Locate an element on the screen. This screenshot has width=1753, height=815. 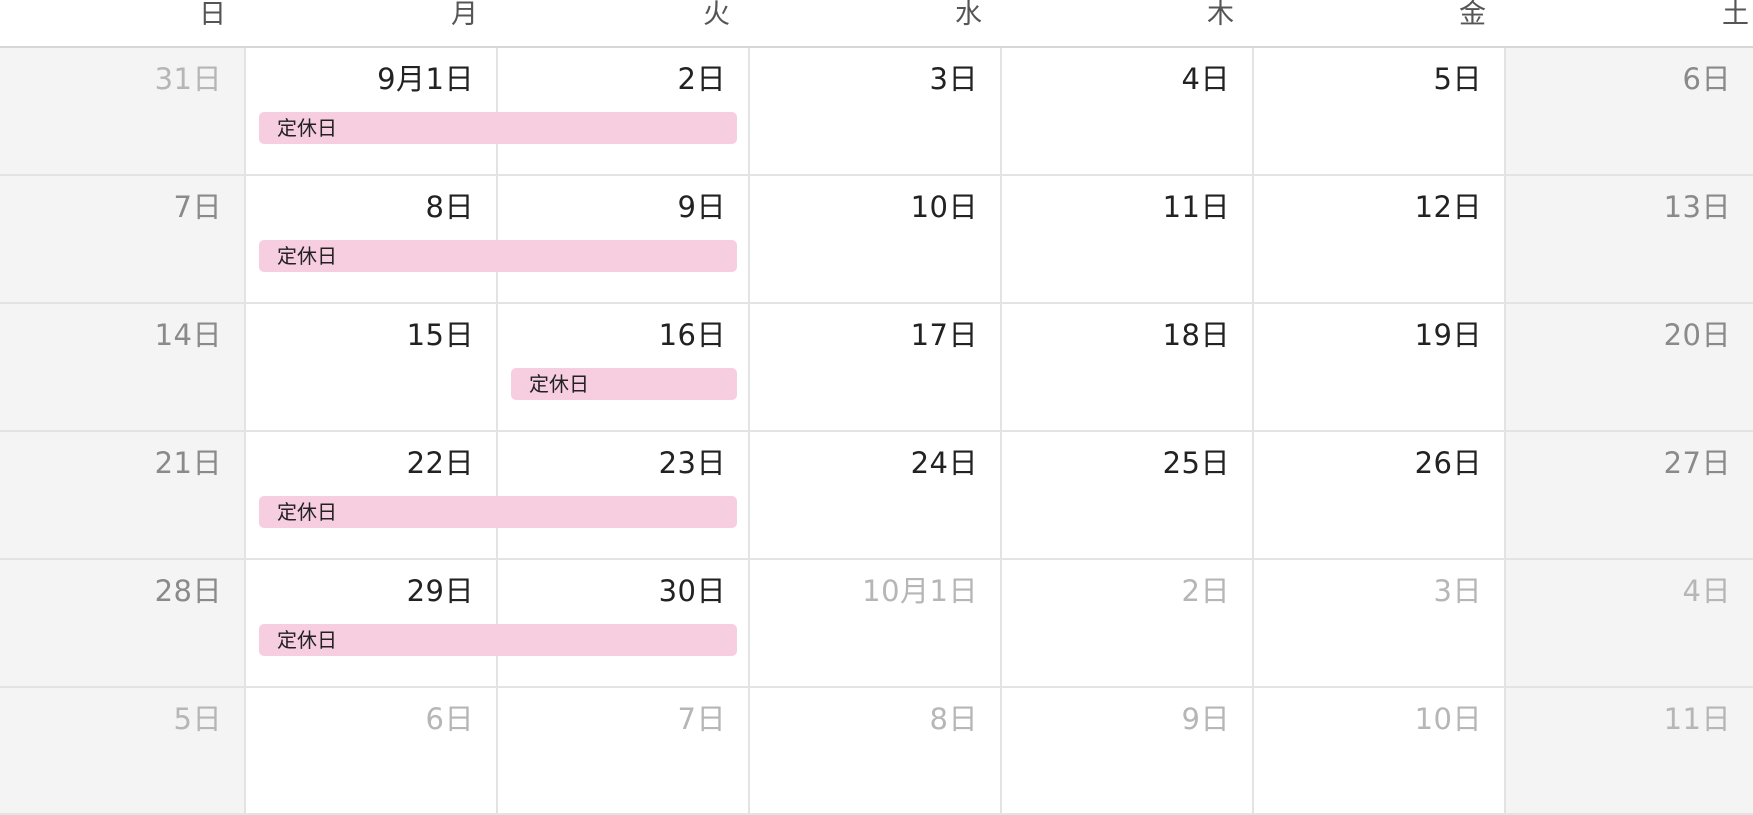
day-cell: 26日 is located at coordinates (1380, 496).